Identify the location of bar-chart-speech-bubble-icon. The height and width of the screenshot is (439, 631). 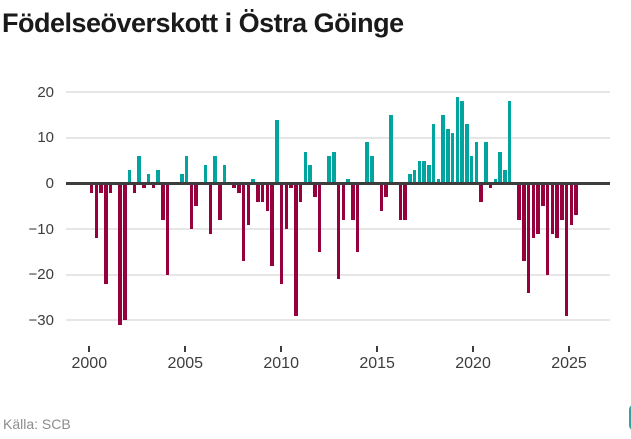
(630, 417).